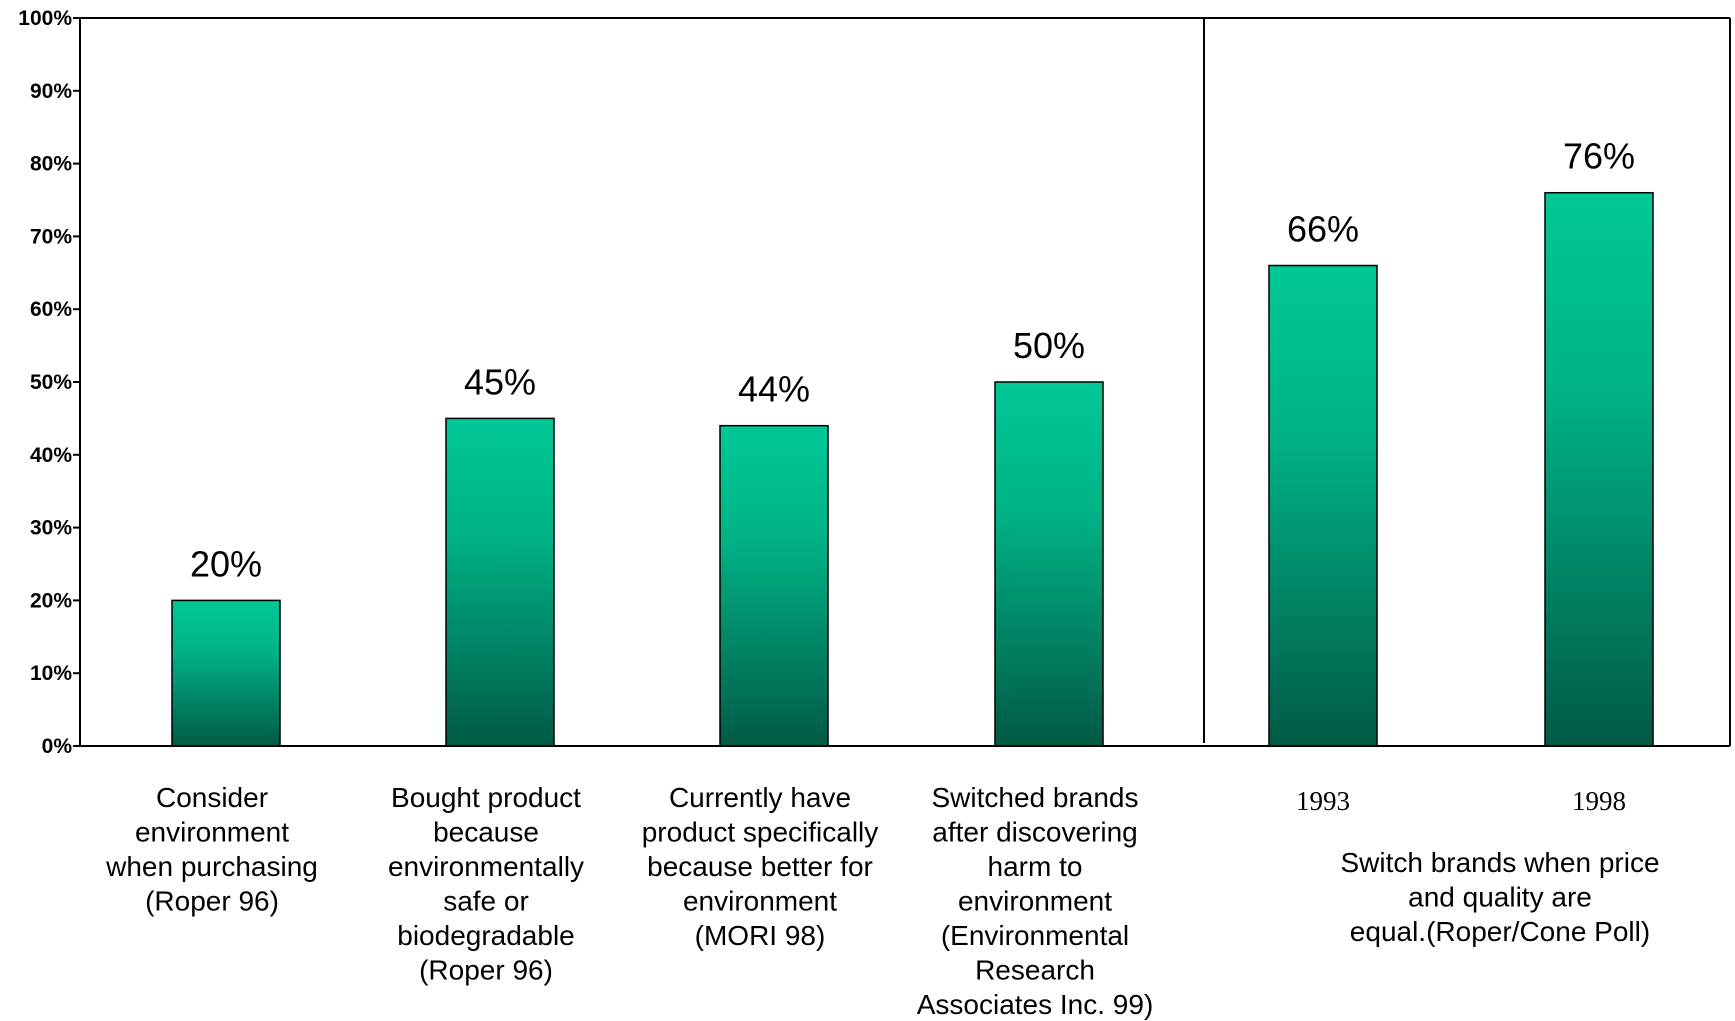 This screenshot has width=1735, height=1021. What do you see at coordinates (1035, 1004) in the screenshot?
I see `category-label: Associates Inc. 99)` at bounding box center [1035, 1004].